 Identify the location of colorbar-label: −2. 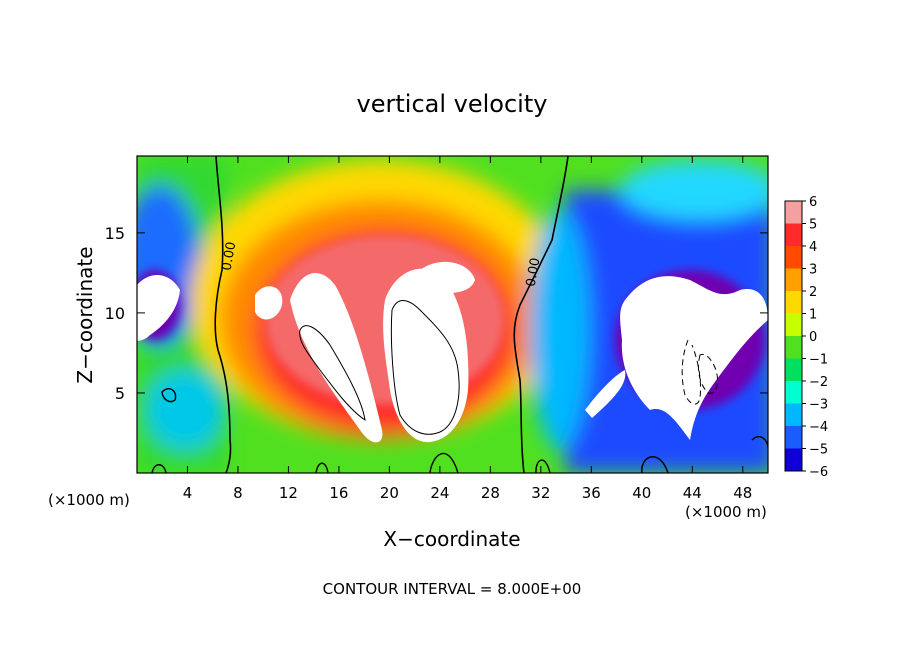
(818, 382).